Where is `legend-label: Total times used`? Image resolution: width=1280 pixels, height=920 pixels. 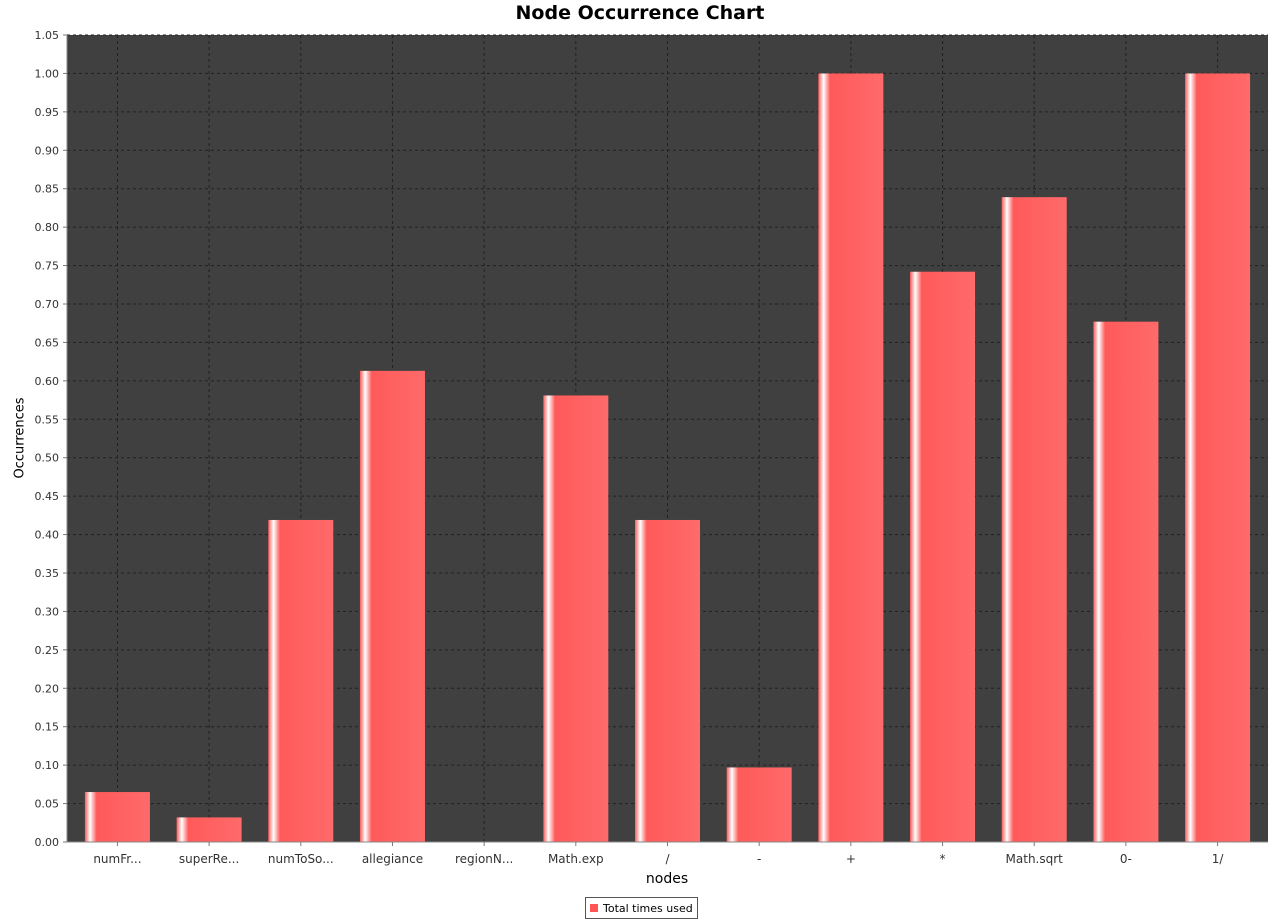
legend-label: Total times used is located at coordinates (648, 908).